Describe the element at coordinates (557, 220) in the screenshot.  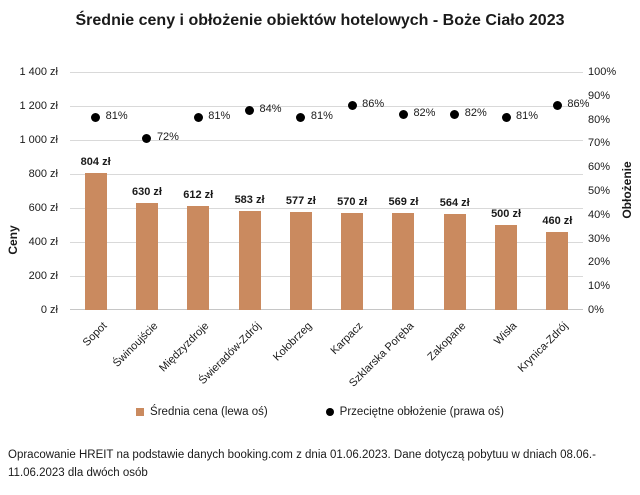
I see `bar-value-label: 460 zł` at that location.